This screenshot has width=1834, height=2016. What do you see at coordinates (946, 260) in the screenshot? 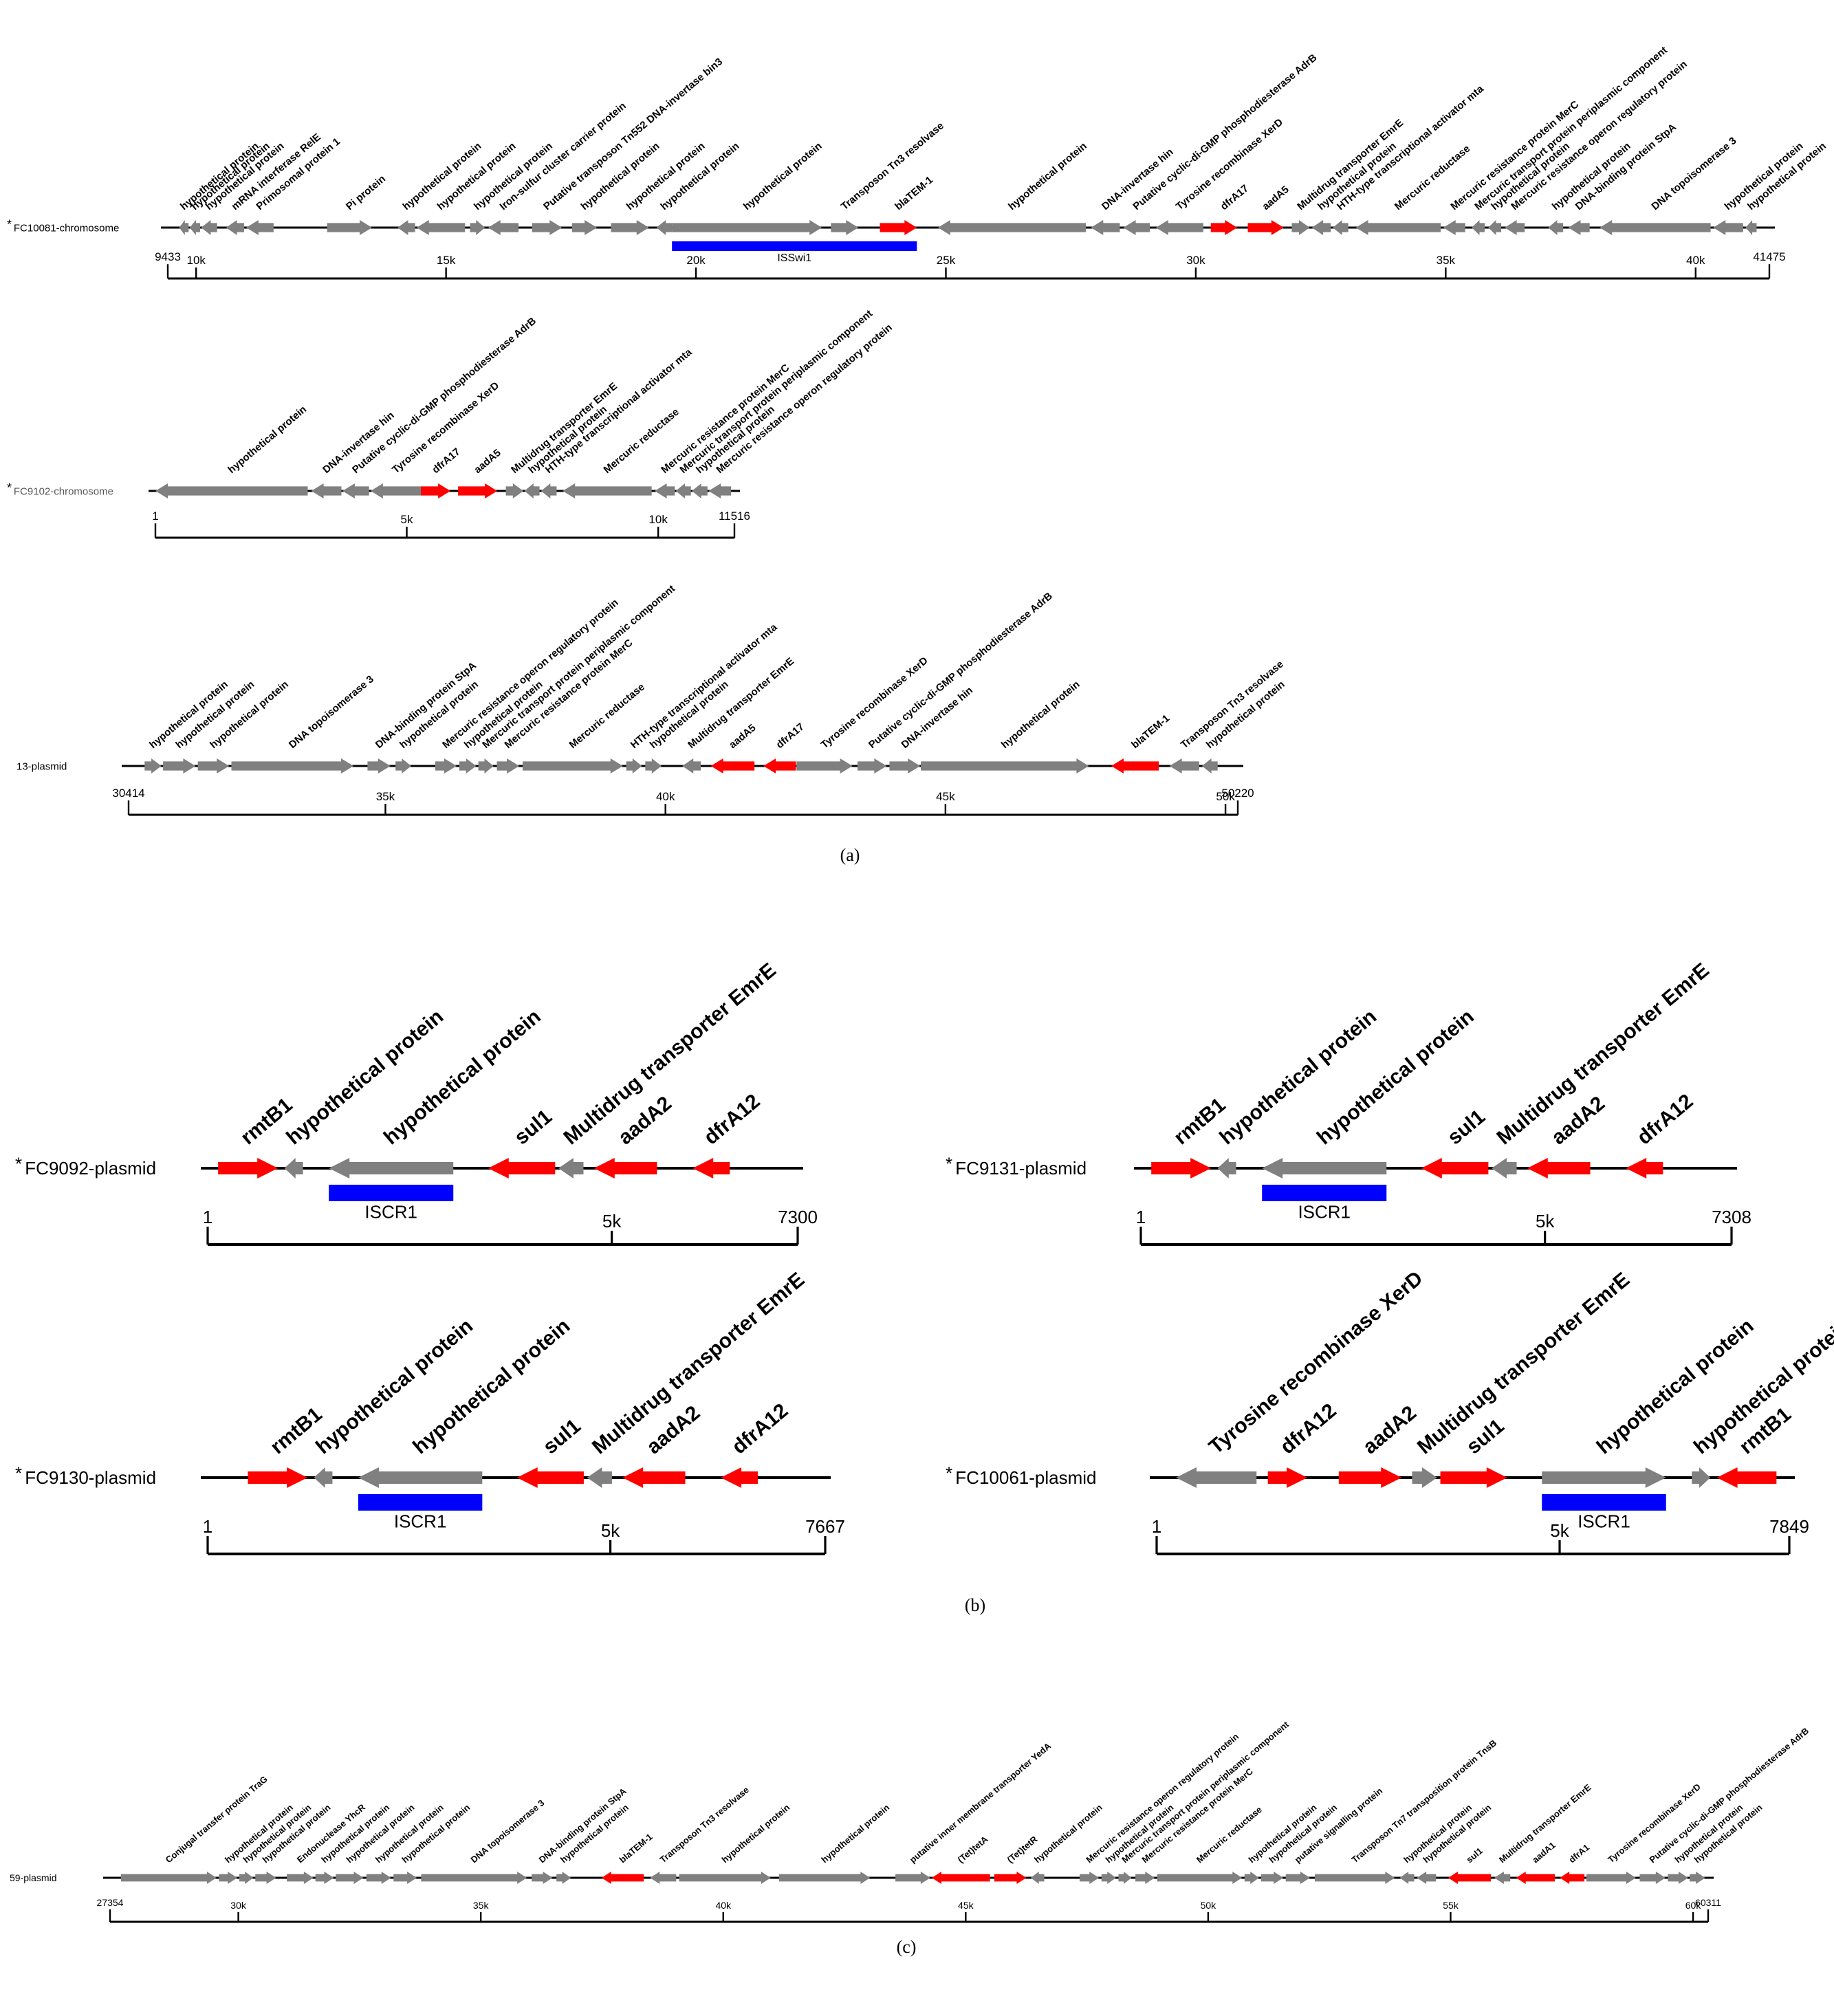
I see `scale-tick-label: 25k` at bounding box center [946, 260].